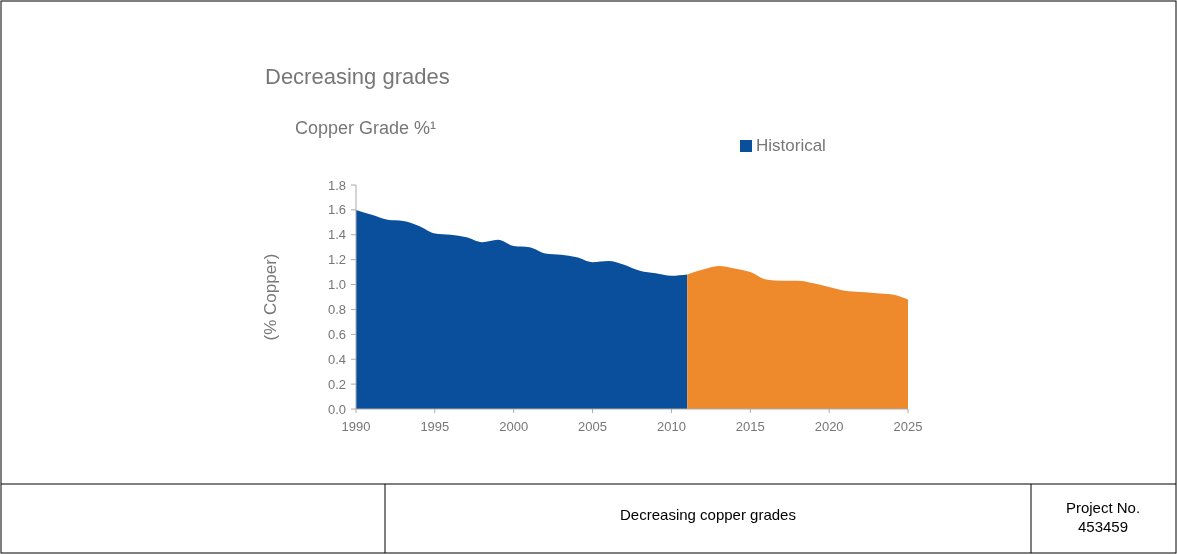 This screenshot has width=1177, height=554. What do you see at coordinates (908, 426) in the screenshot?
I see `x-tick-label: 2025` at bounding box center [908, 426].